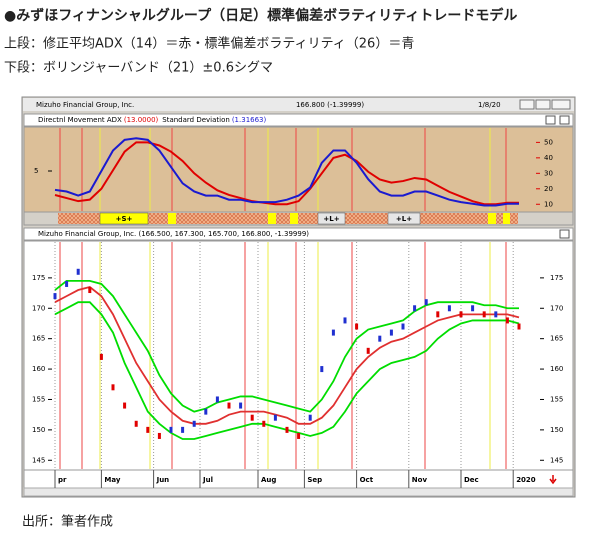 The width and height of the screenshot is (600, 544). I want to click on signal-label: +S+, so click(124, 219).